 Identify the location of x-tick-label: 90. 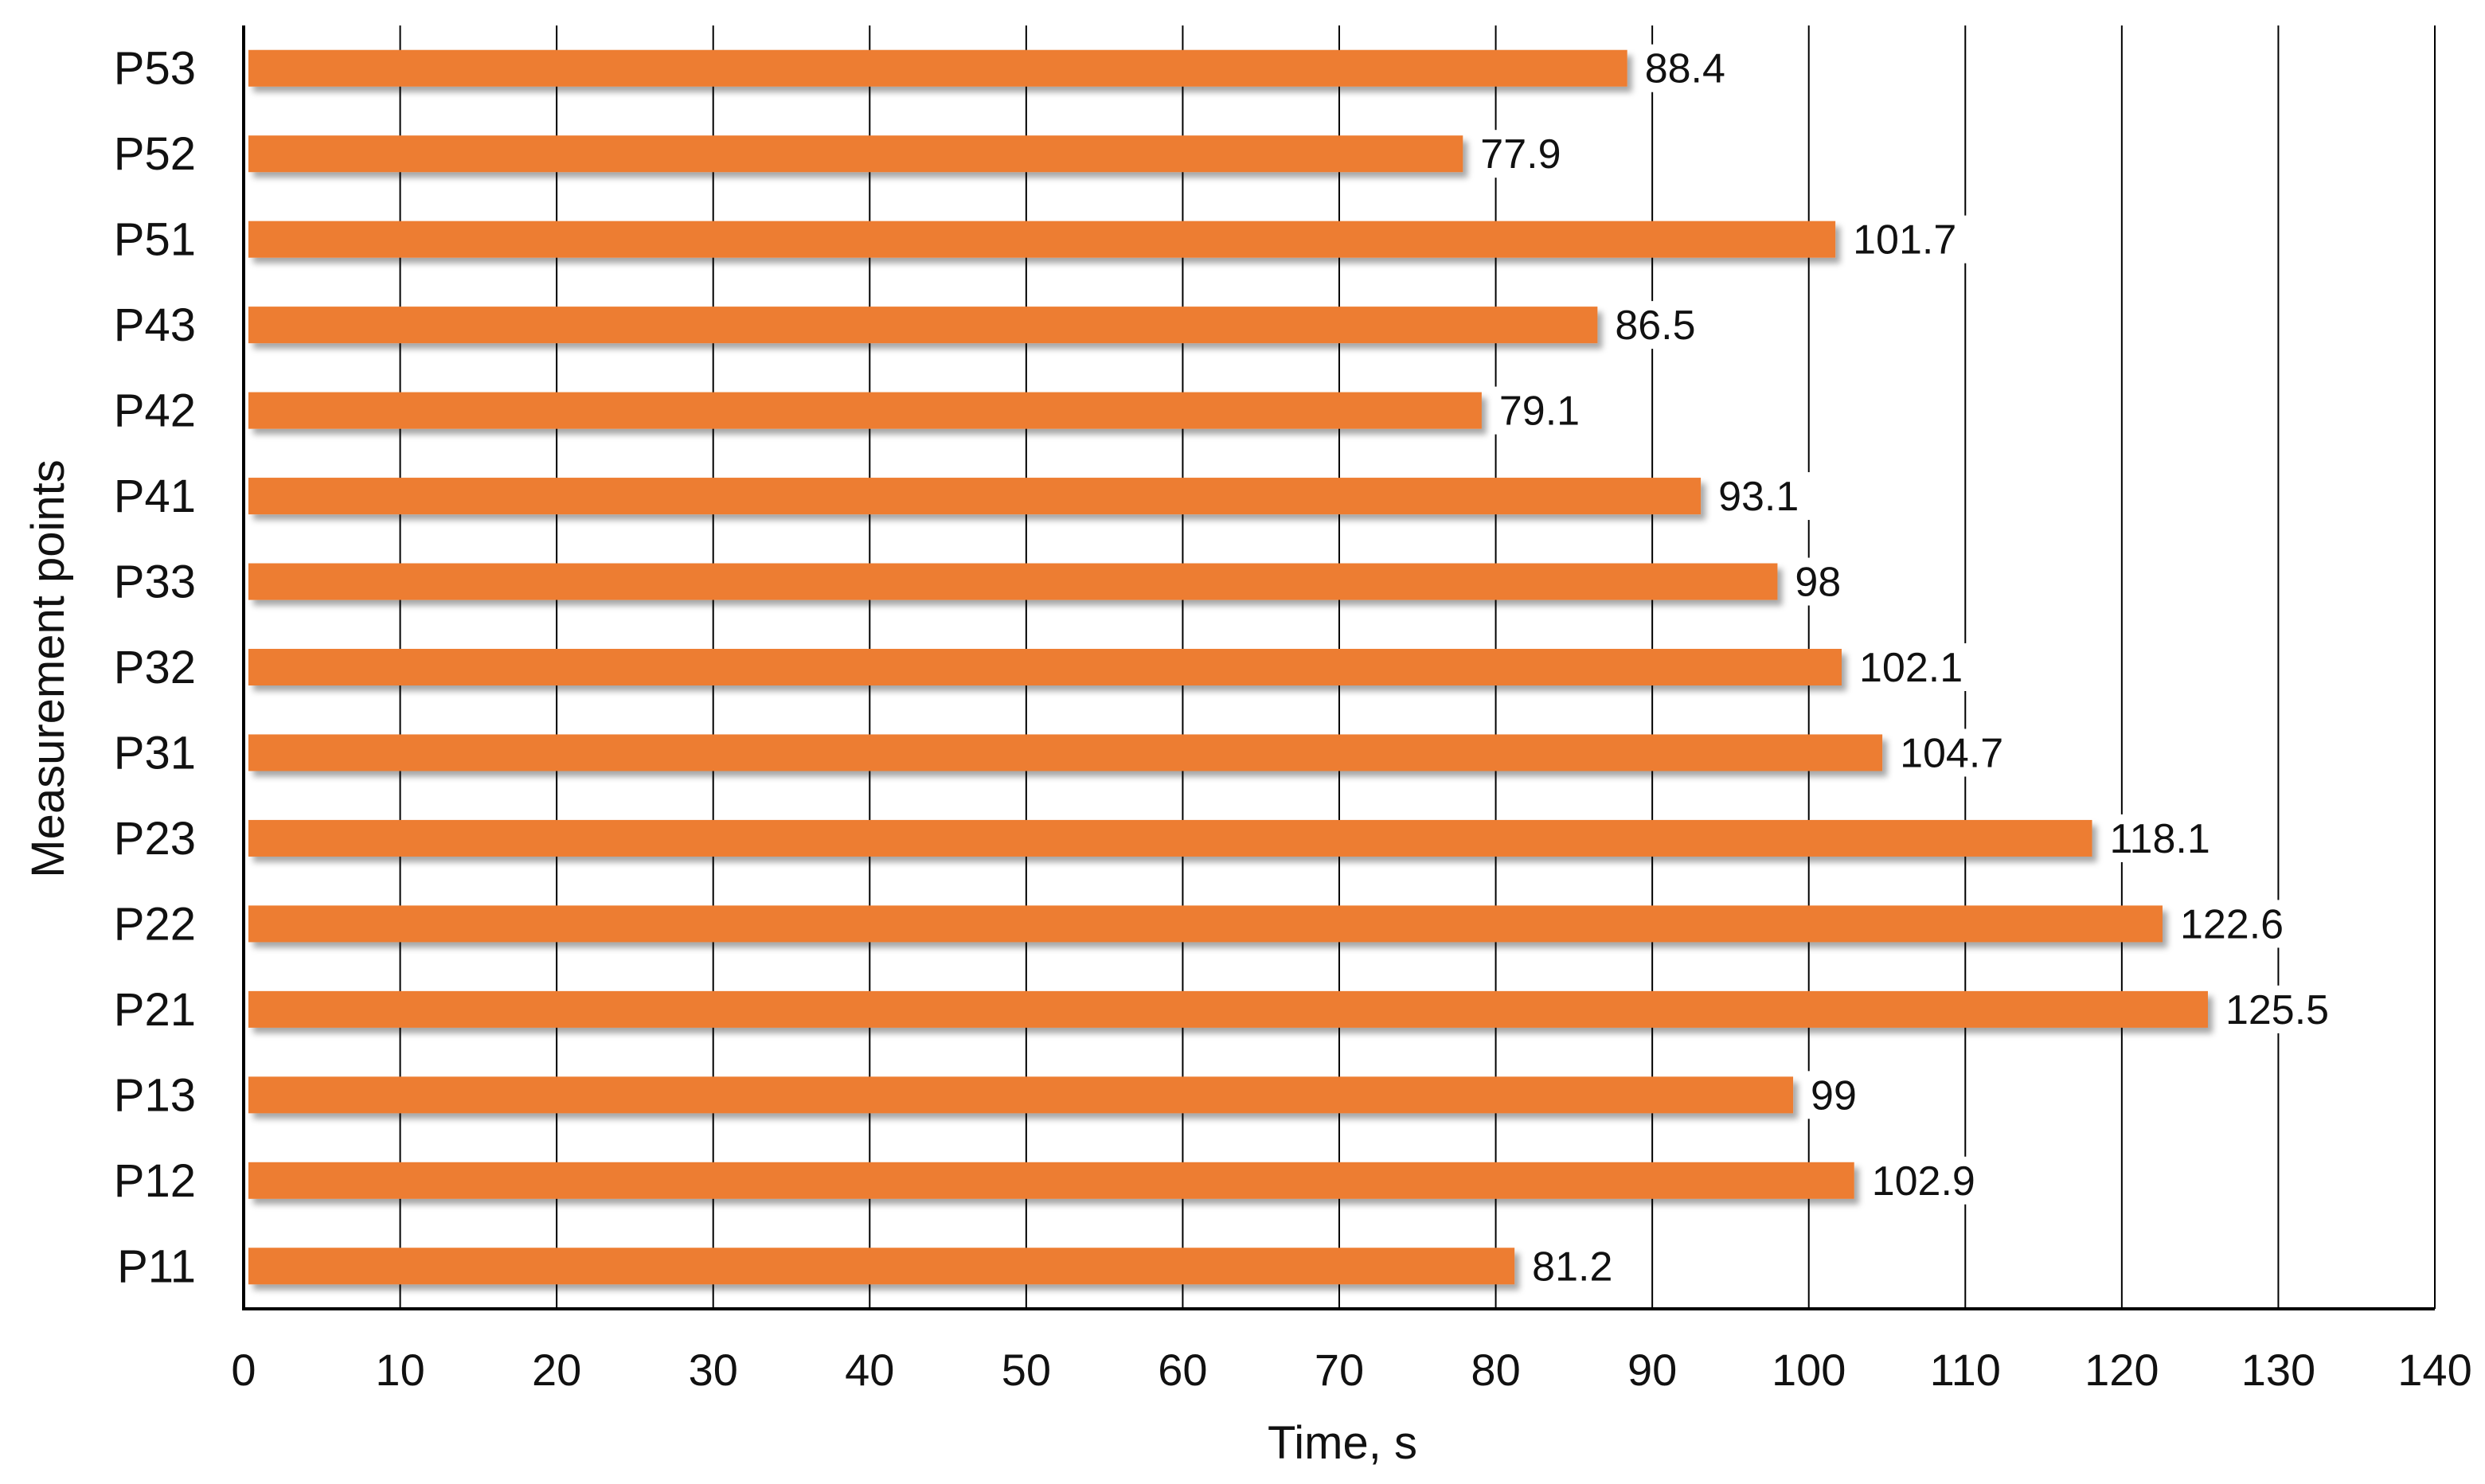
(1652, 1370).